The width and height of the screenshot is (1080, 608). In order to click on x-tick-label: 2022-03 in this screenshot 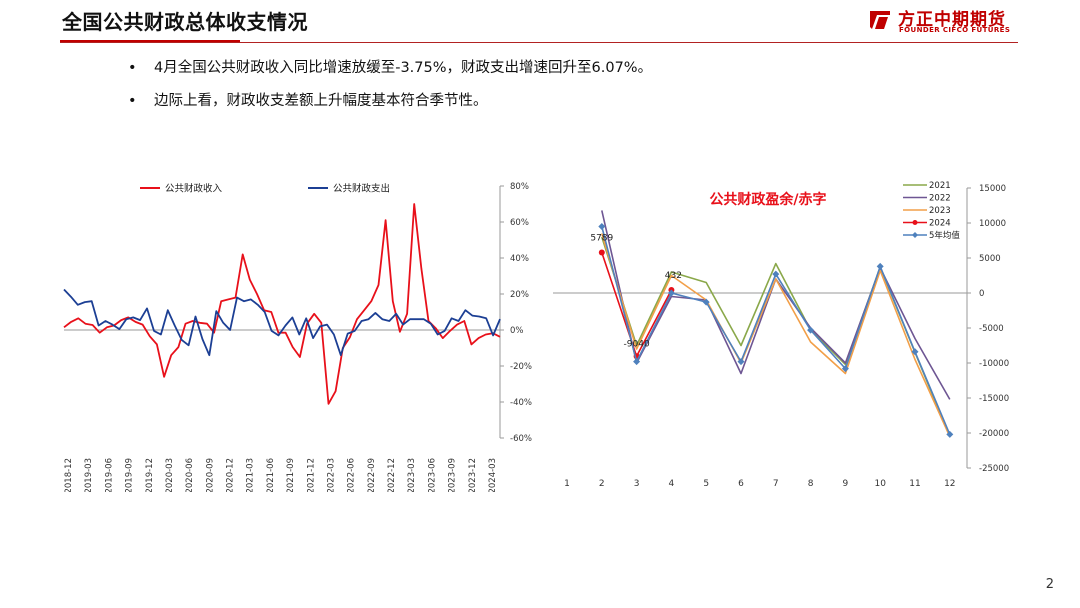, I will do `click(331, 475)`.